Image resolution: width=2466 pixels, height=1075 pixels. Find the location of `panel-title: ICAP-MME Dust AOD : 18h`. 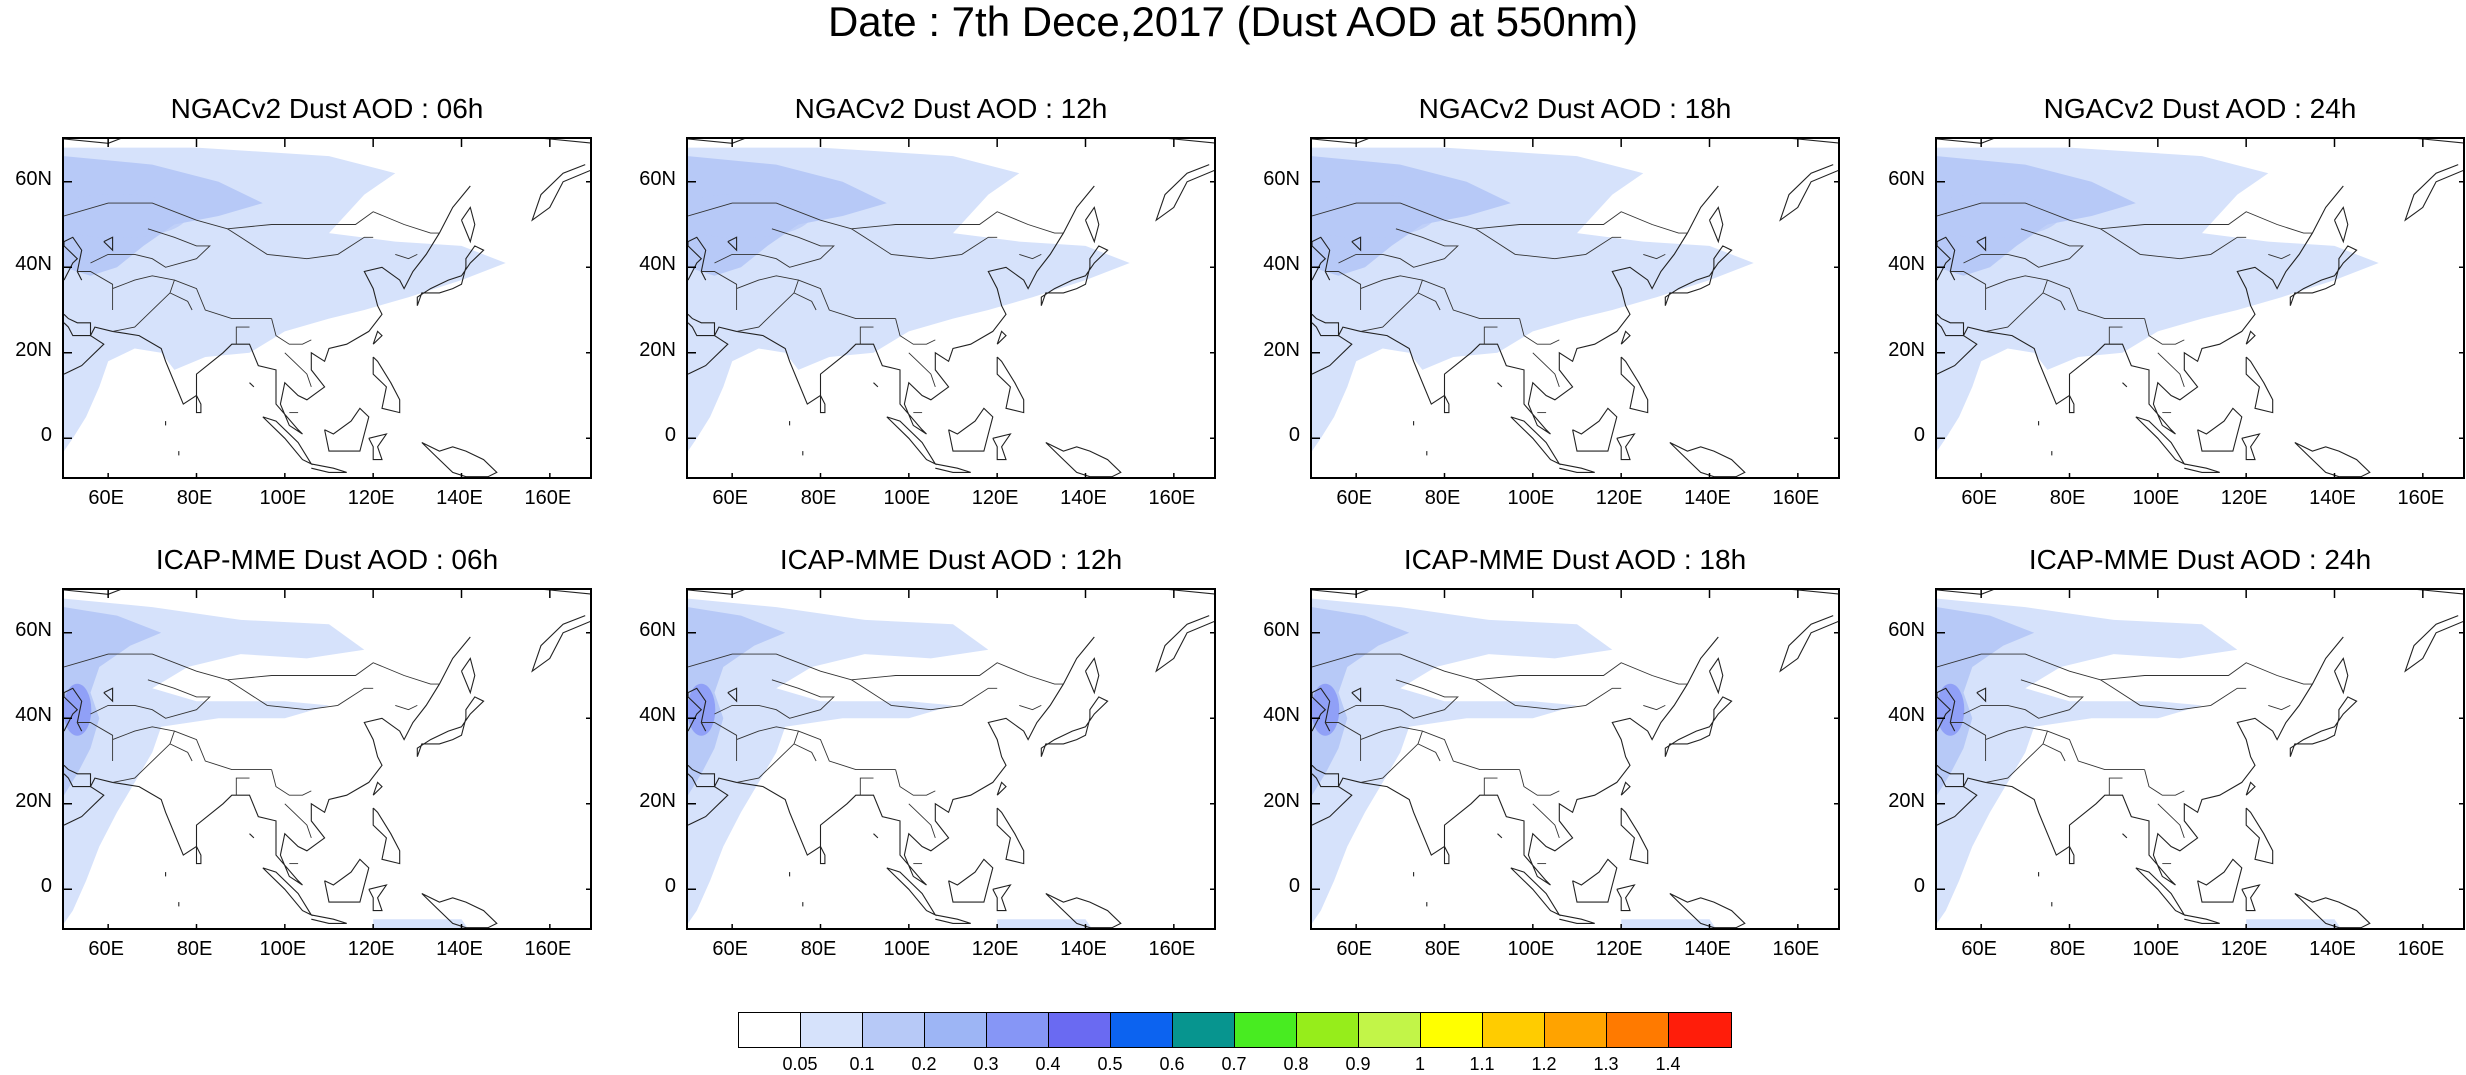

panel-title: ICAP-MME Dust AOD : 18h is located at coordinates (1575, 559).